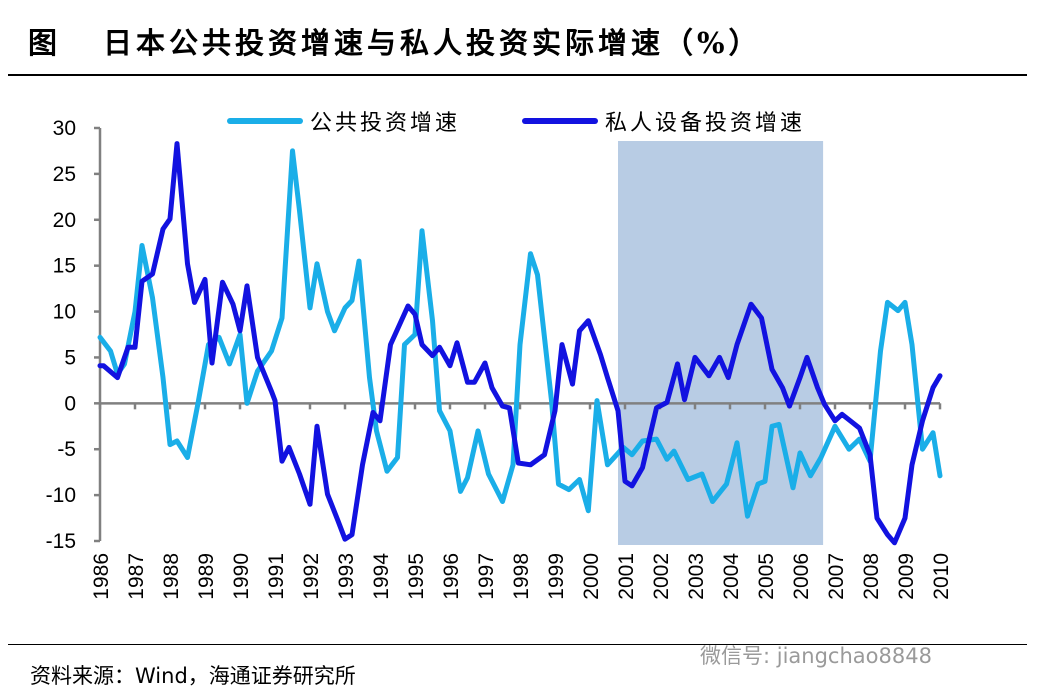 The height and width of the screenshot is (700, 1037). Describe the element at coordinates (731, 576) in the screenshot. I see `x-tick-label: 2004` at that location.